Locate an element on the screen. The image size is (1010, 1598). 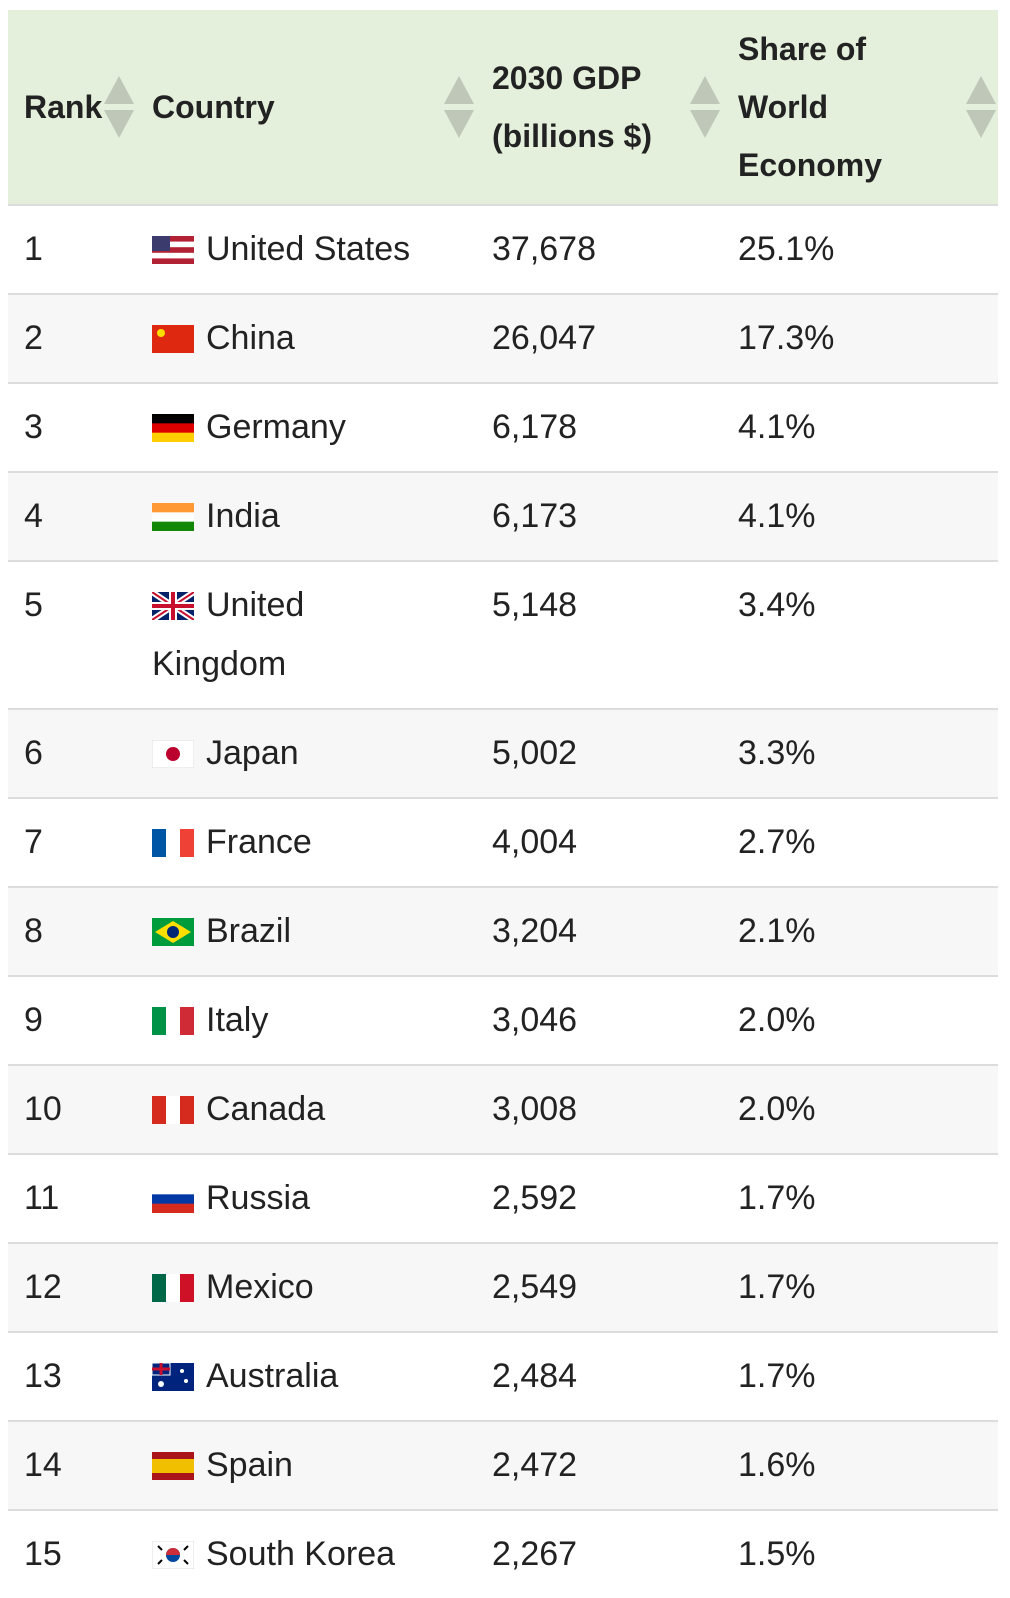
country-name: Germany is located at coordinates (276, 427).